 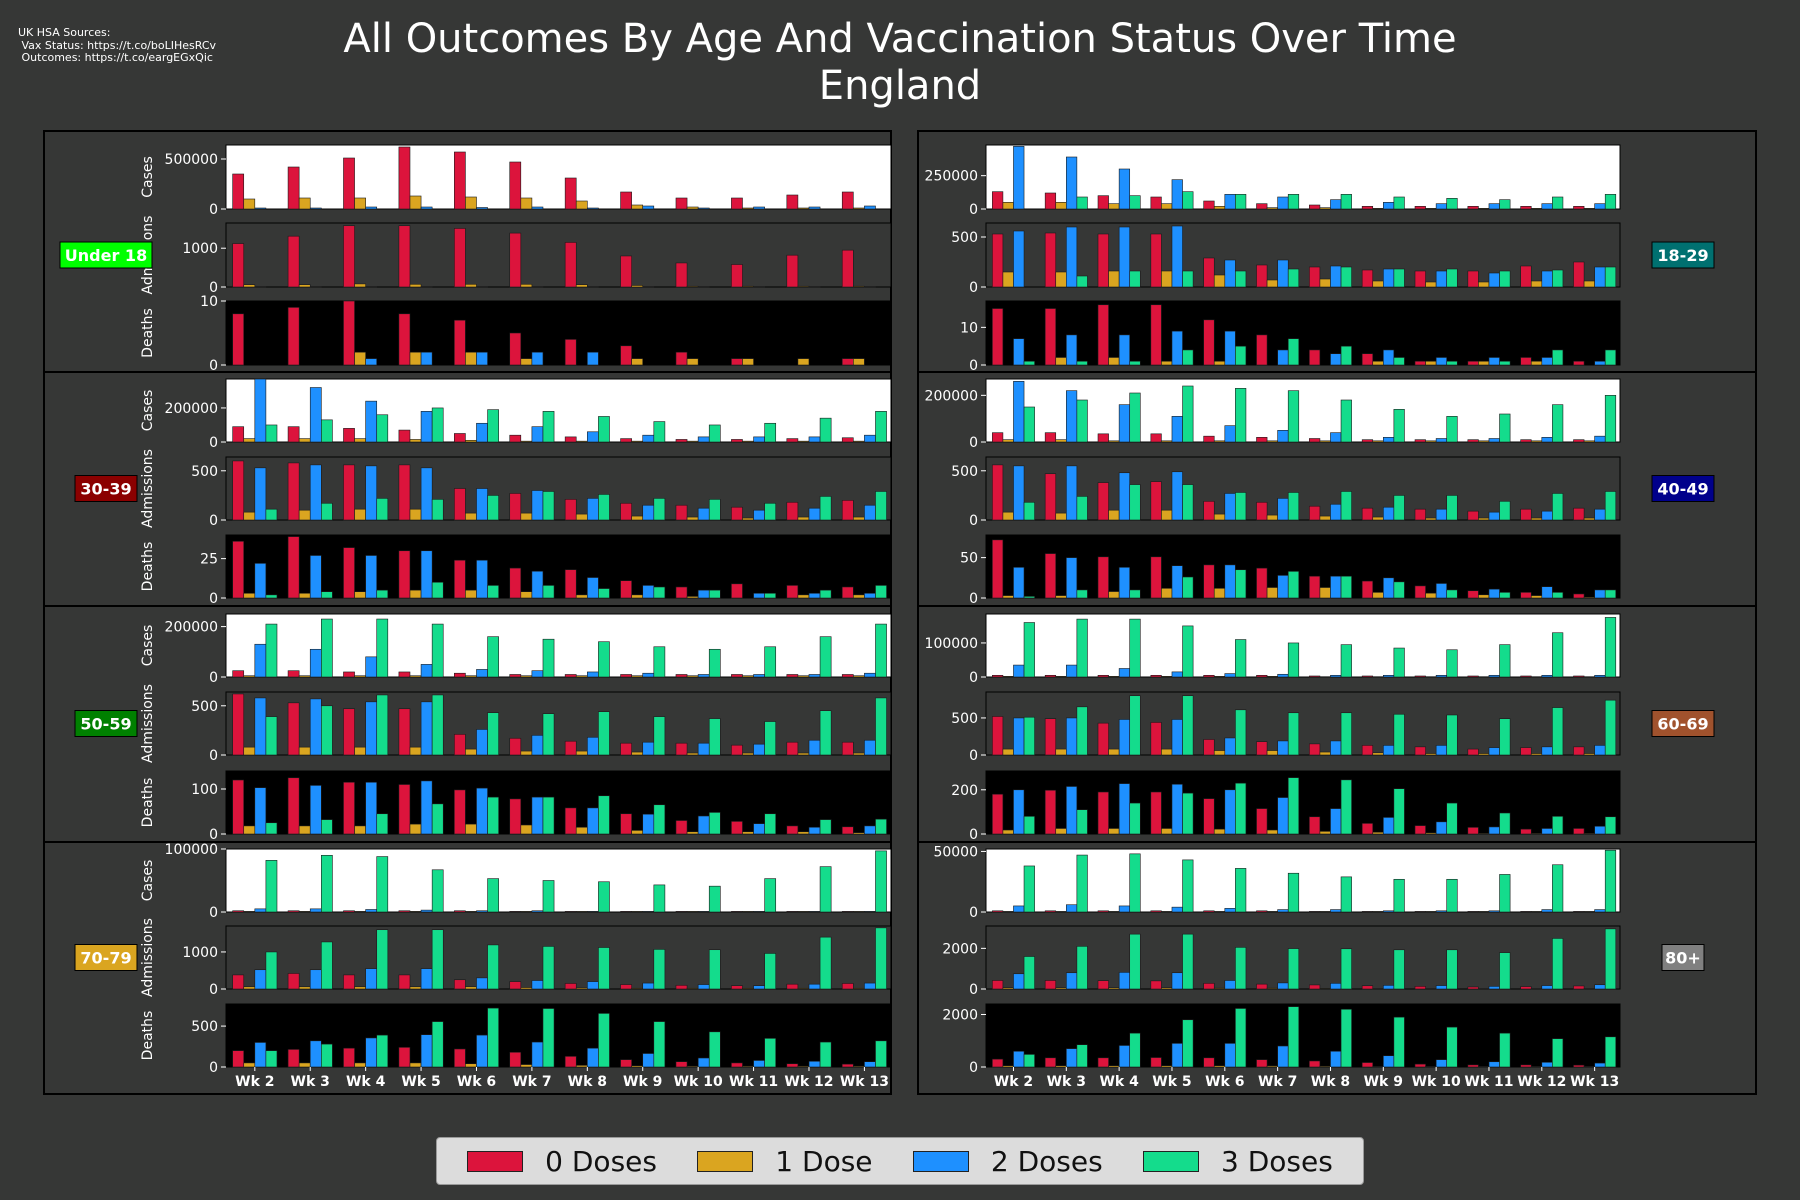 What do you see at coordinates (106, 488) in the screenshot?
I see `age-badge` at bounding box center [106, 488].